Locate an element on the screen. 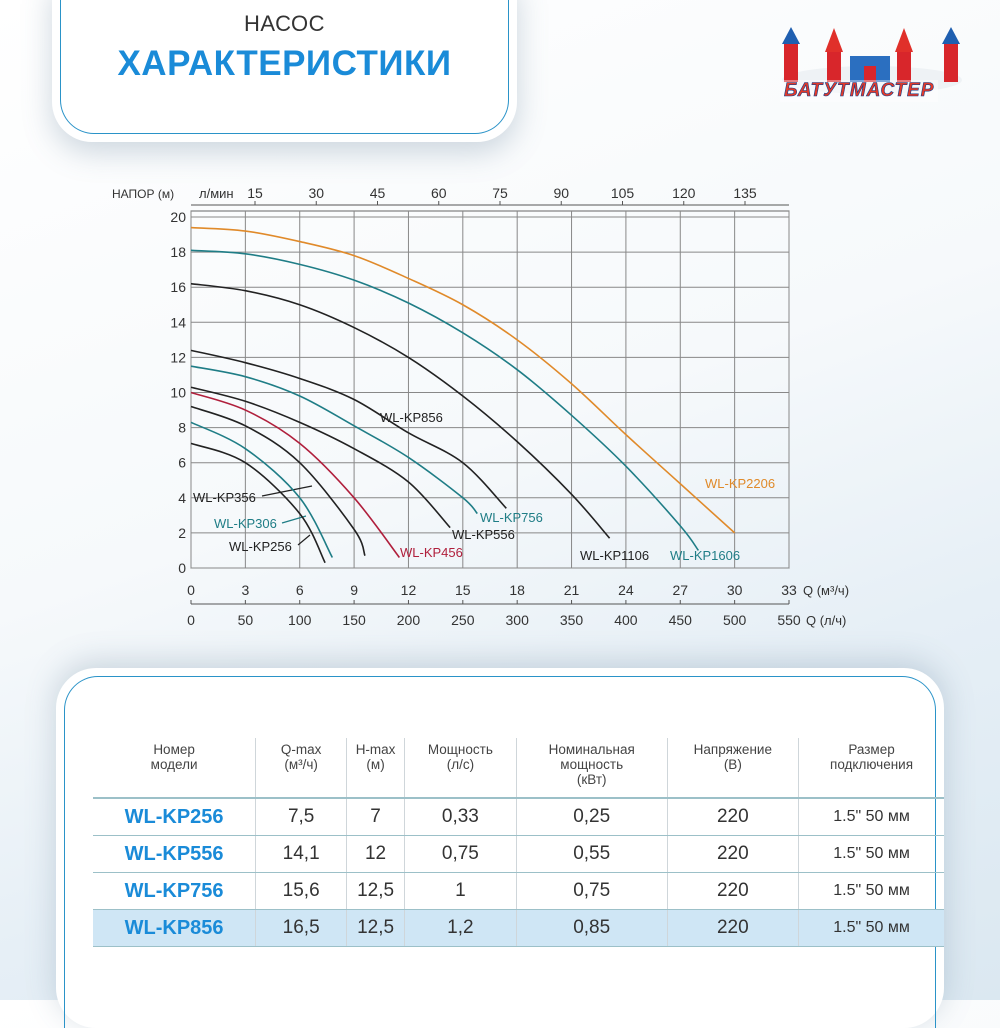  curve-label: WL-KP1606 is located at coordinates (705, 555).